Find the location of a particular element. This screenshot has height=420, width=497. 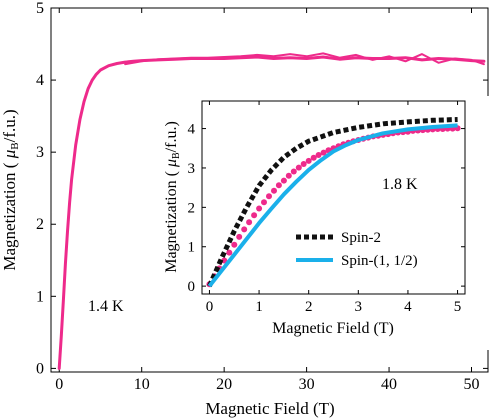

main-y-axis-title-suffix: /f.u.) is located at coordinates (9, 125).